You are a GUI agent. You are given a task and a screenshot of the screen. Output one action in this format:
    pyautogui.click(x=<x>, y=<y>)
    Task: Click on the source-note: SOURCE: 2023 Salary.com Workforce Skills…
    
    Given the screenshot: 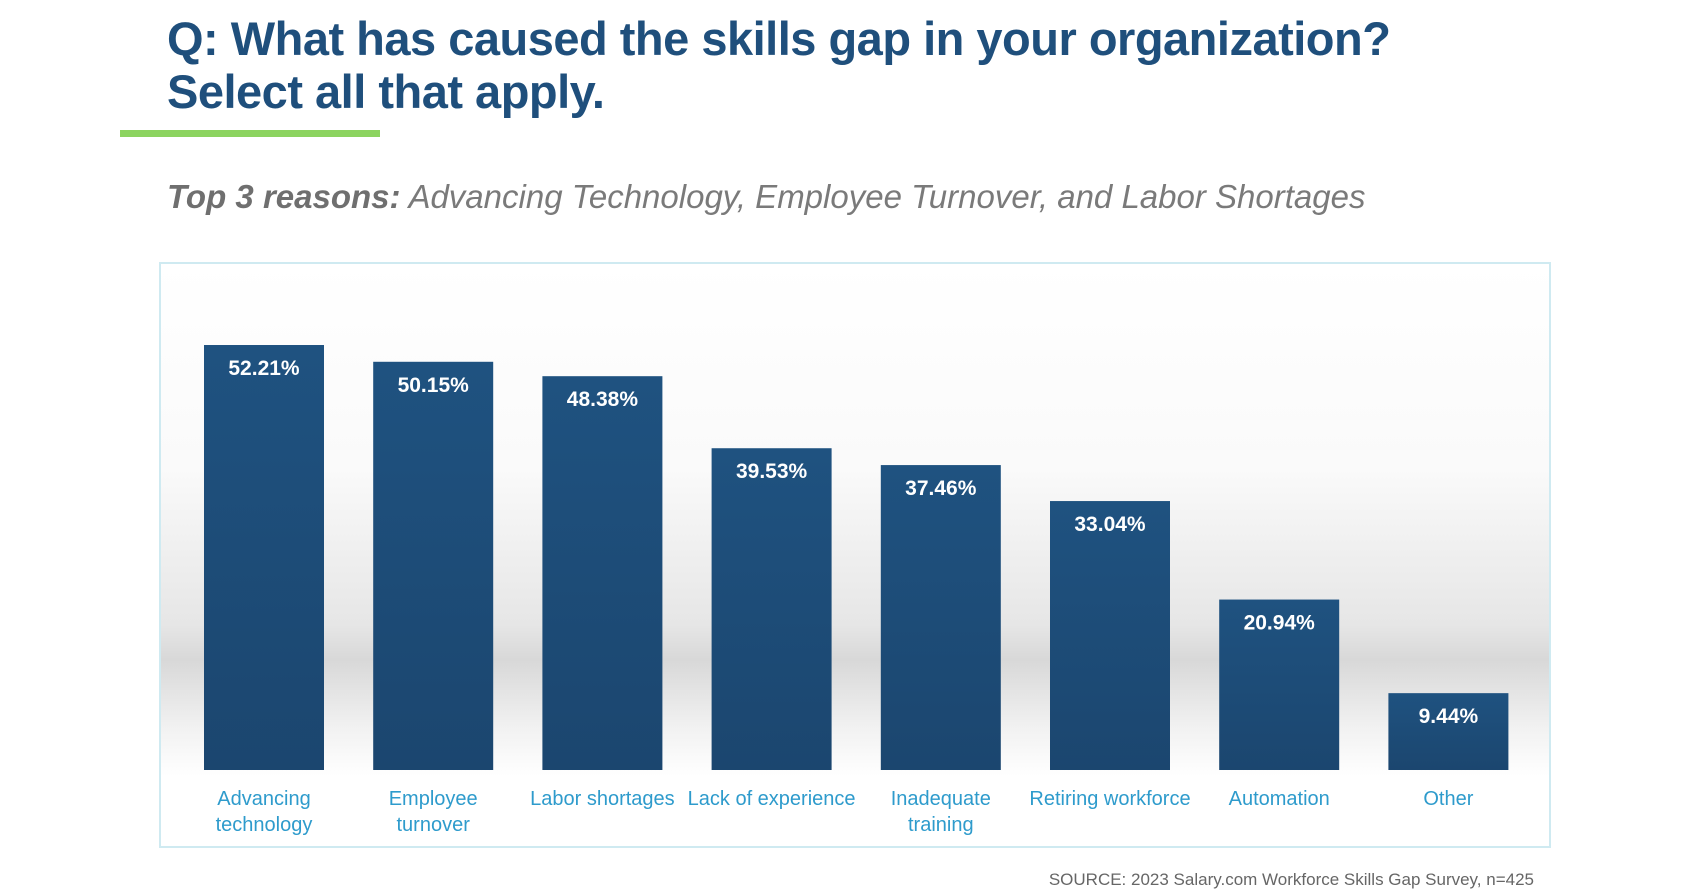 What is the action you would take?
    pyautogui.click(x=1291, y=879)
    